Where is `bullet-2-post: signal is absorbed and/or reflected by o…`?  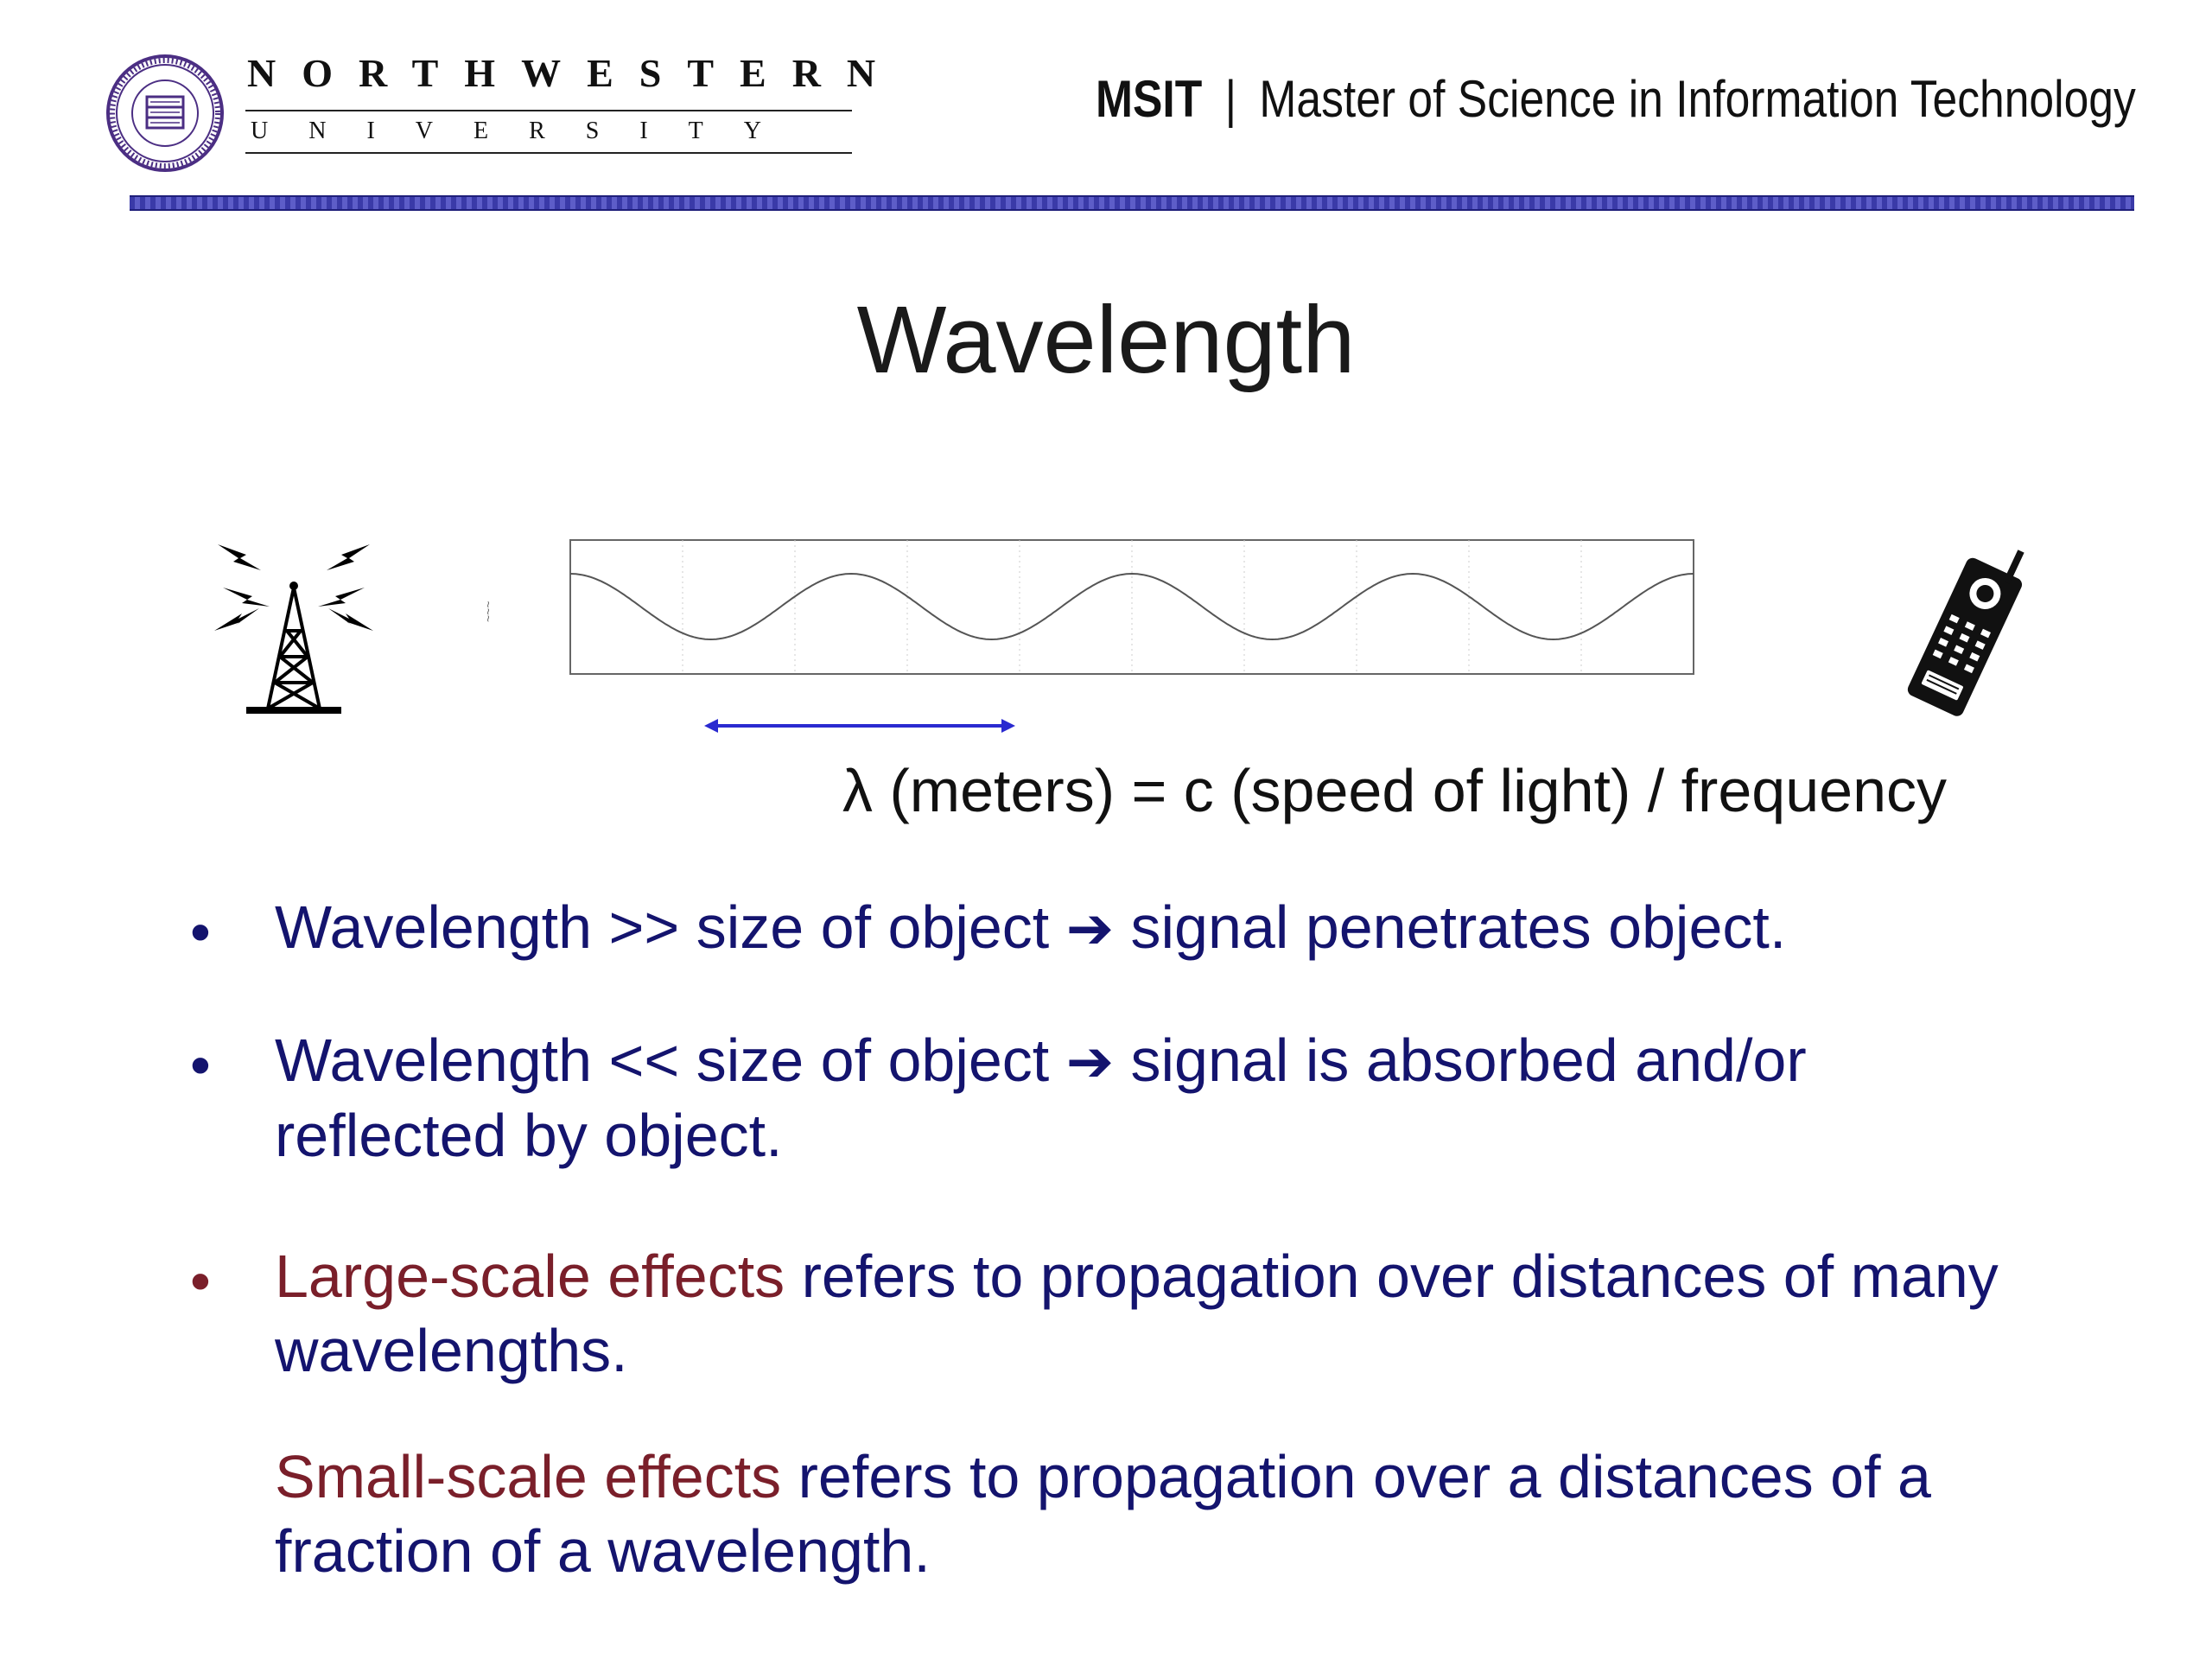 bullet-2-post: signal is absorbed and/or reflected by o… is located at coordinates (1041, 1098).